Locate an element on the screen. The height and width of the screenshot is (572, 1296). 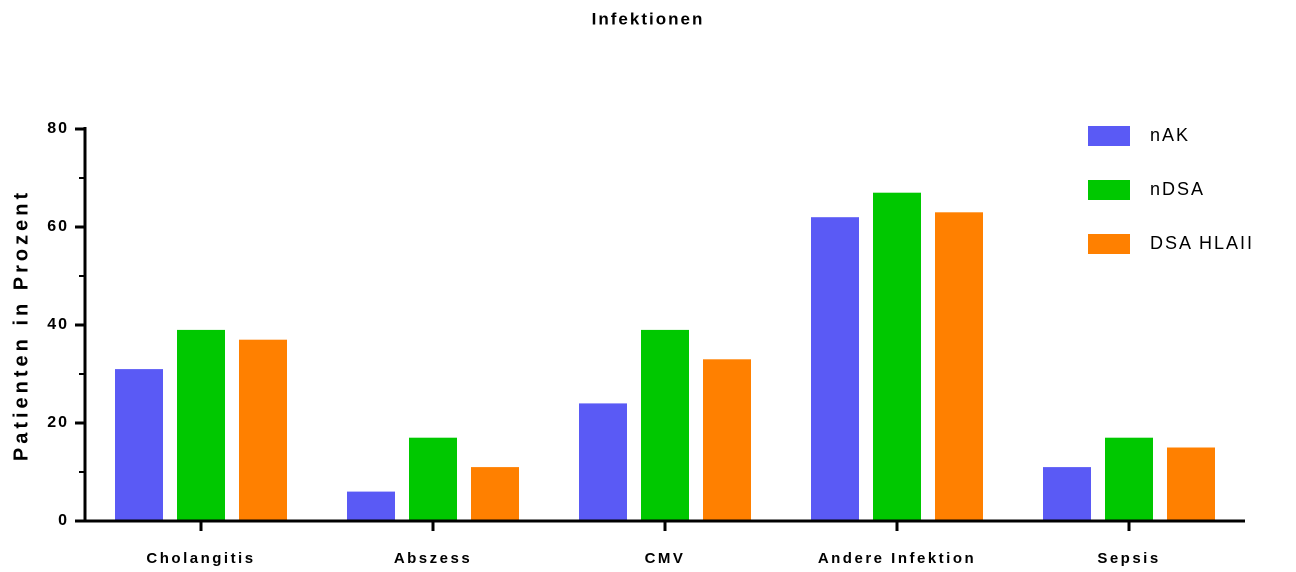
x-tick-label: Andere Infektion is located at coordinates (897, 558).